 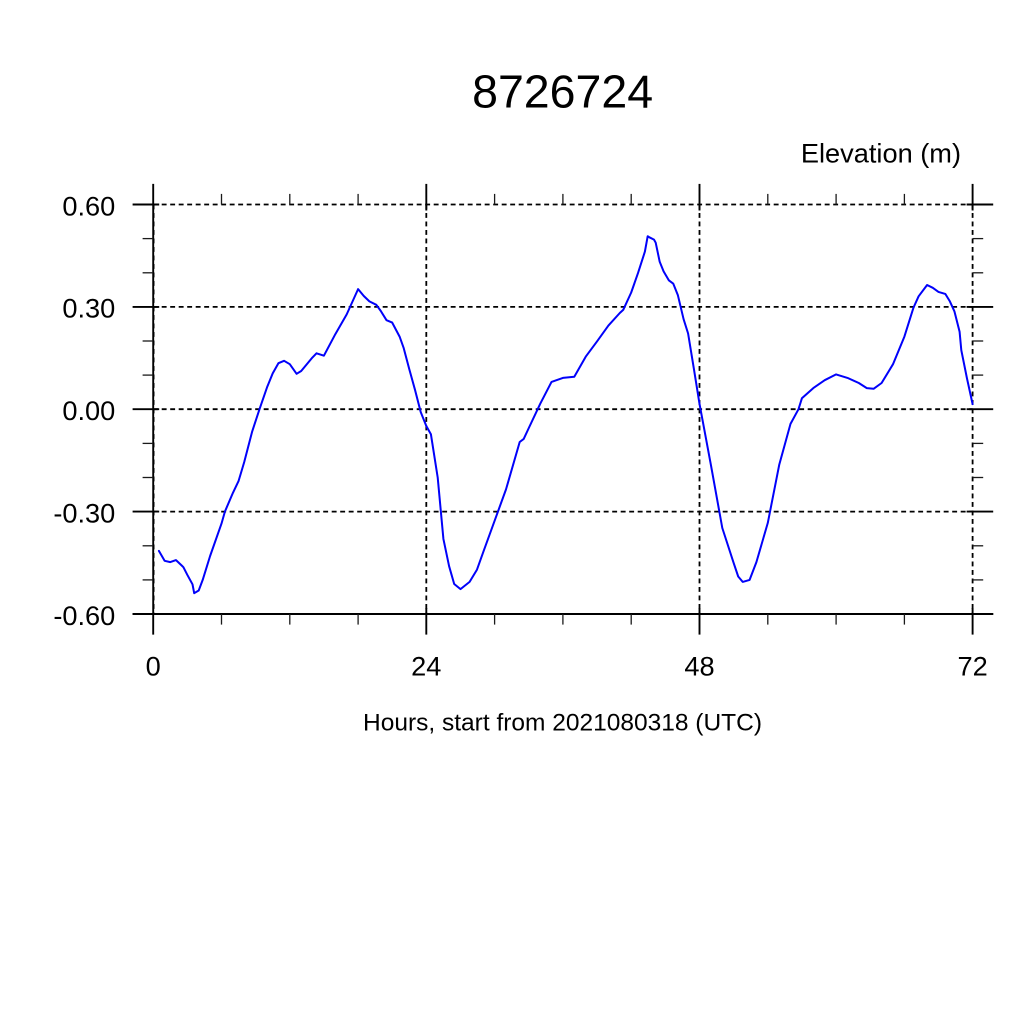 What do you see at coordinates (972, 666) in the screenshot?
I see `svg-text: 72` at bounding box center [972, 666].